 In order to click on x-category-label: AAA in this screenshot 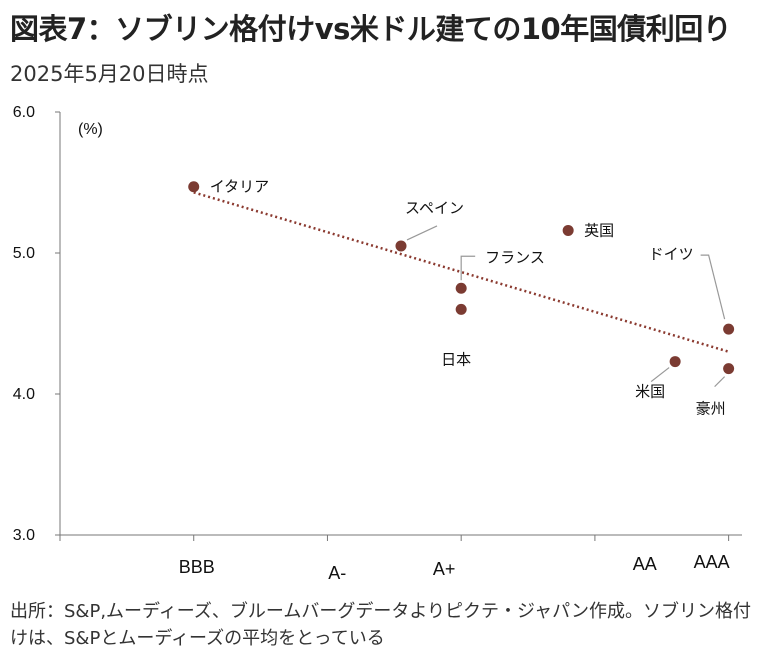, I will do `click(712, 562)`.